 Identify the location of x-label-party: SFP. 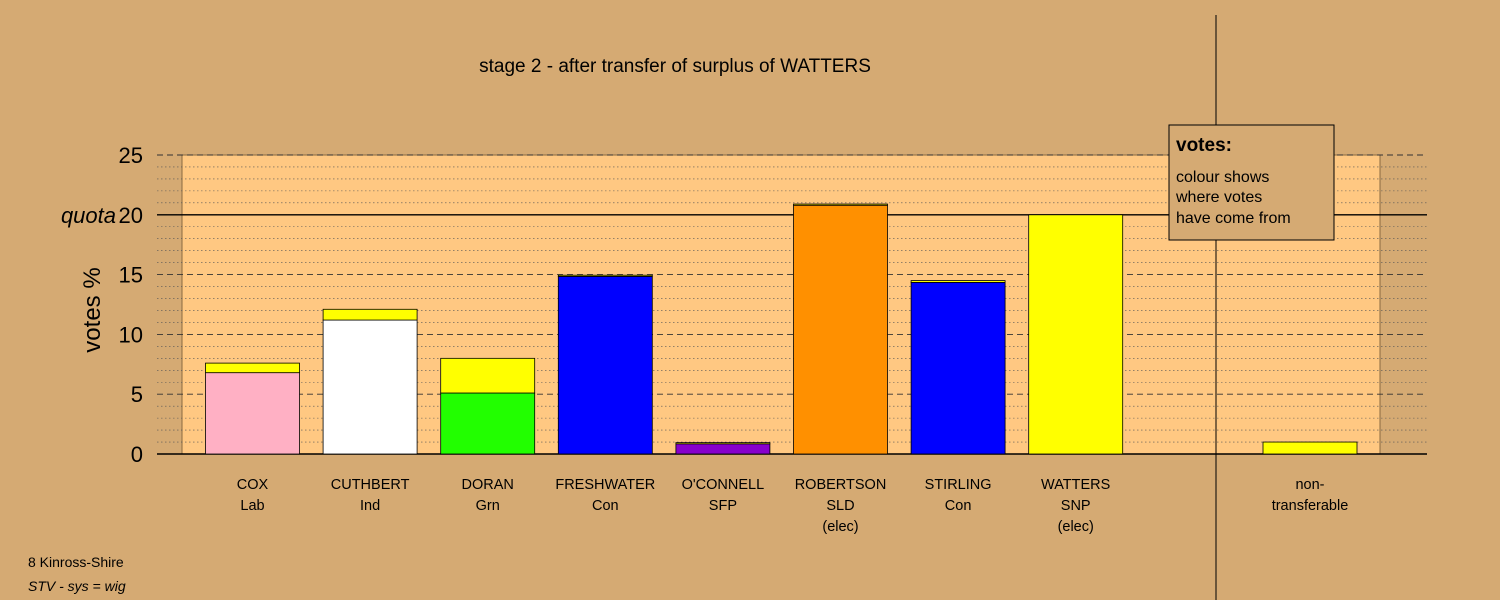
(723, 506).